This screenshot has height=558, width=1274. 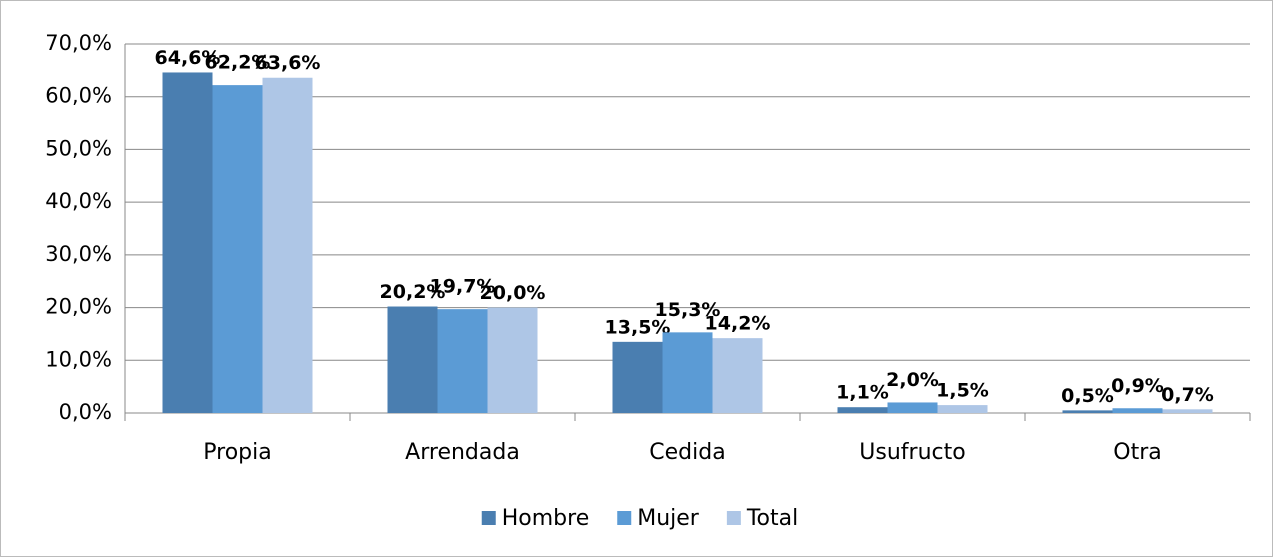 I want to click on value-label: 1,1%, so click(x=862, y=393).